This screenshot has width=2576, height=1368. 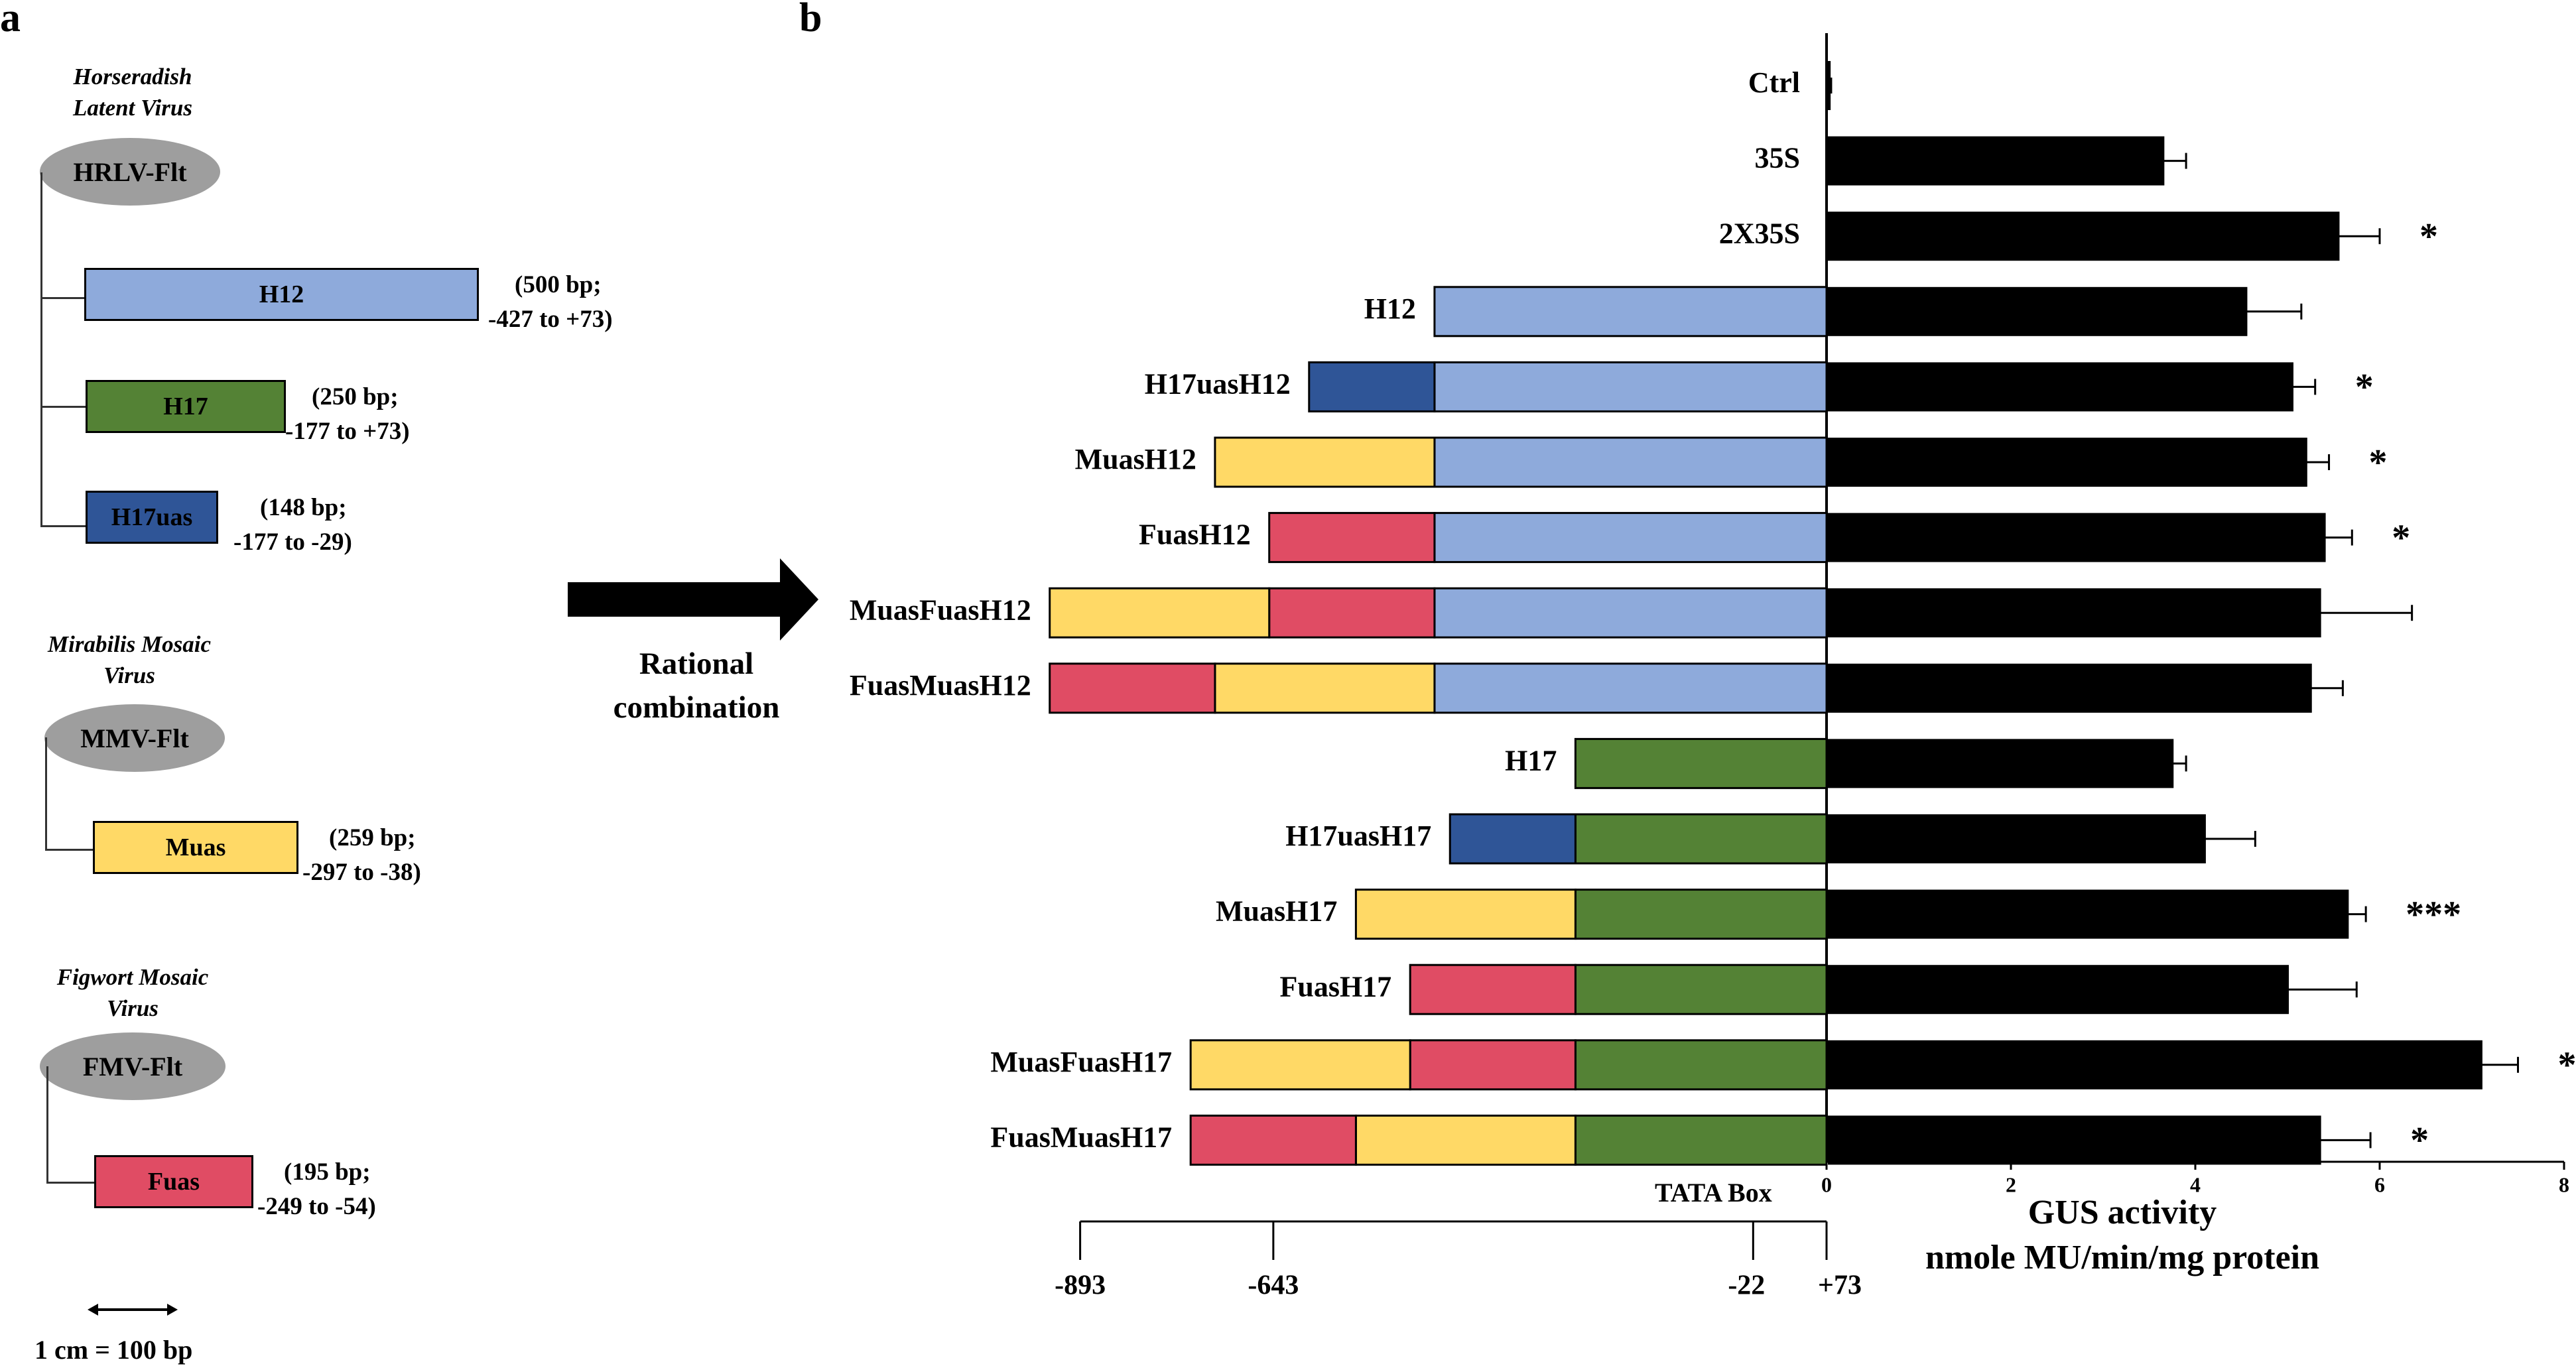 I want to click on promoter-scale-tick-label: -643, so click(x=1274, y=1286).